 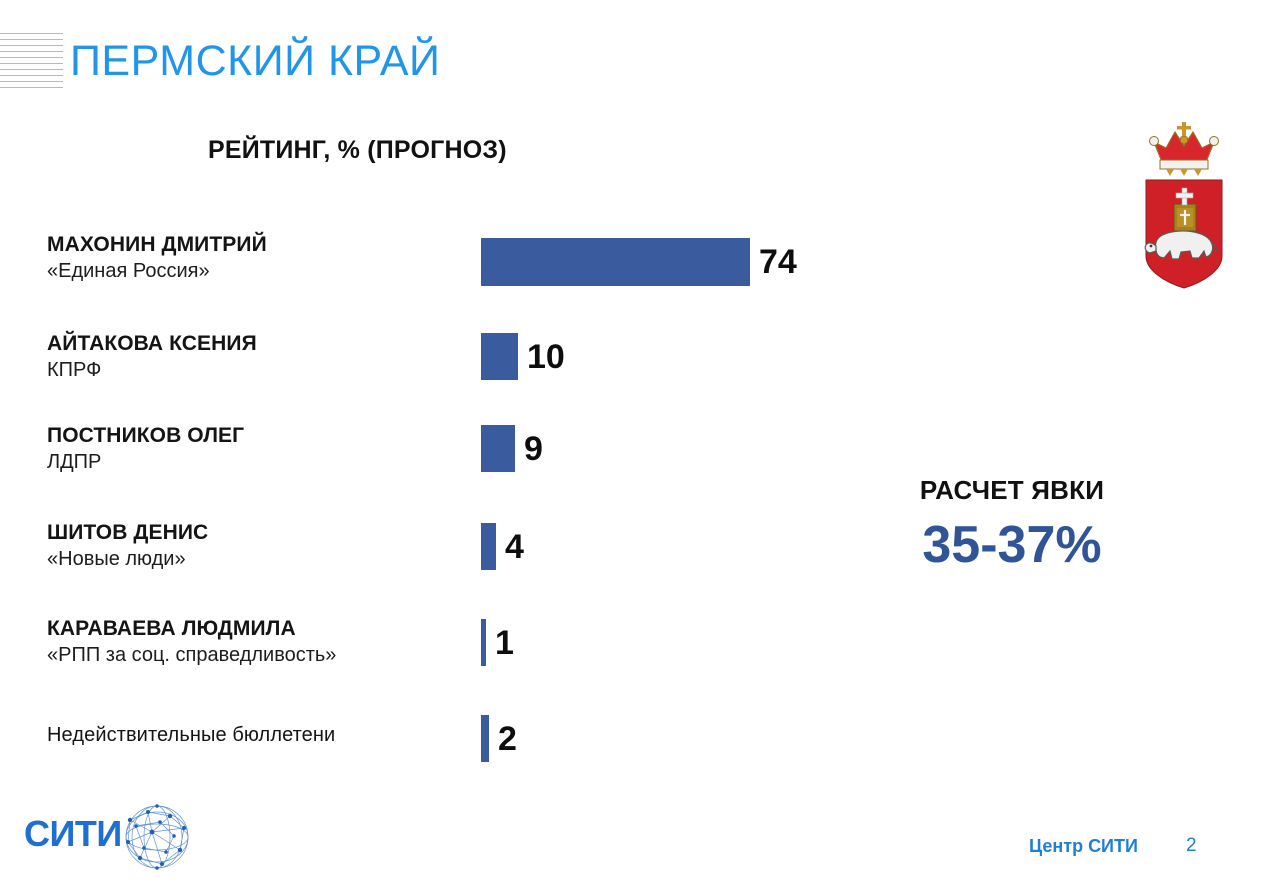 I want to click on candidate-name: МАХОНИН ДМИТРИЙ, so click(x=157, y=244).